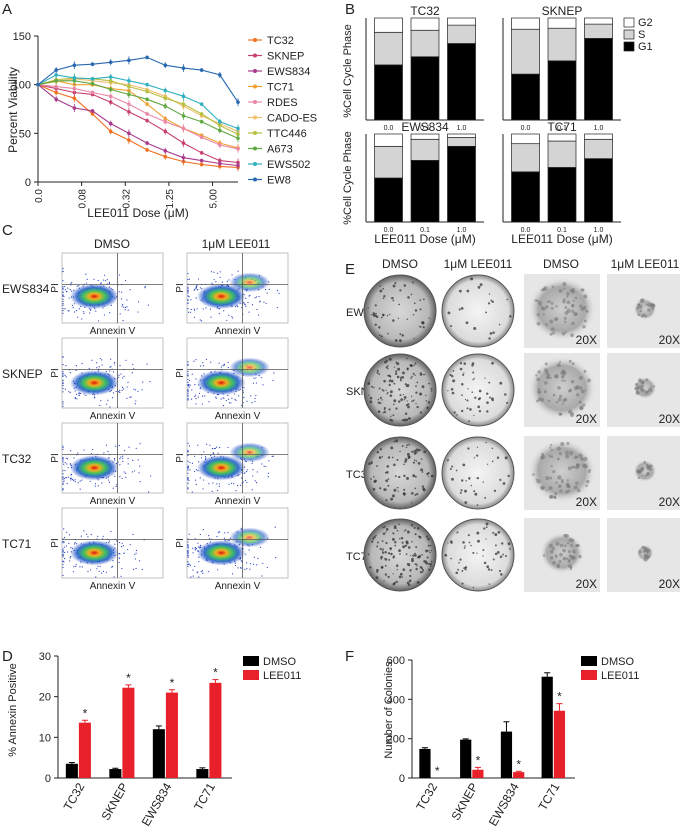  Describe the element at coordinates (559, 744) in the screenshot. I see `bar-lee011` at that location.